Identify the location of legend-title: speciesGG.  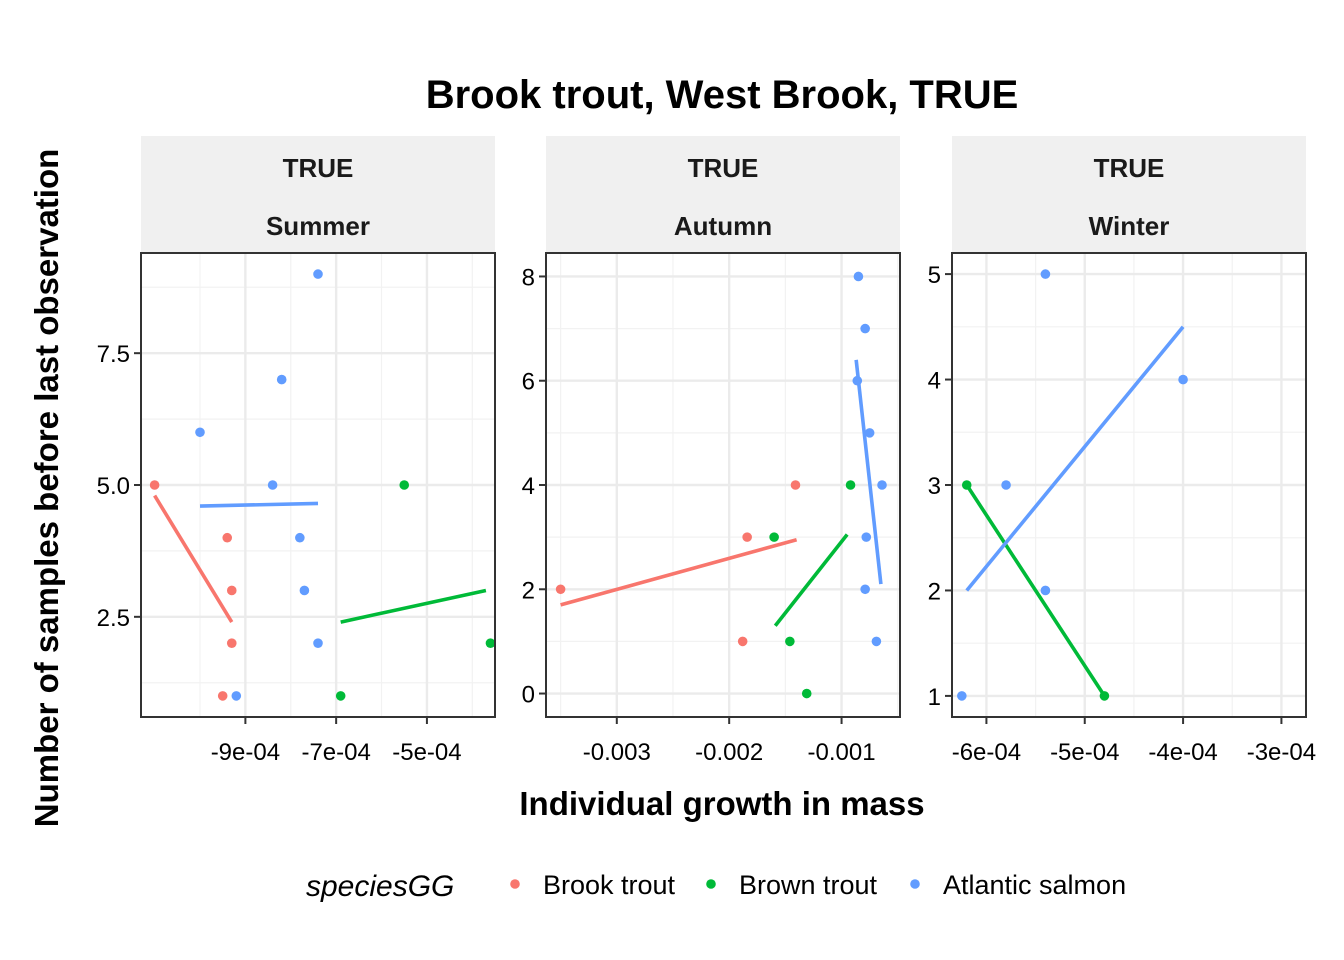
(380, 886).